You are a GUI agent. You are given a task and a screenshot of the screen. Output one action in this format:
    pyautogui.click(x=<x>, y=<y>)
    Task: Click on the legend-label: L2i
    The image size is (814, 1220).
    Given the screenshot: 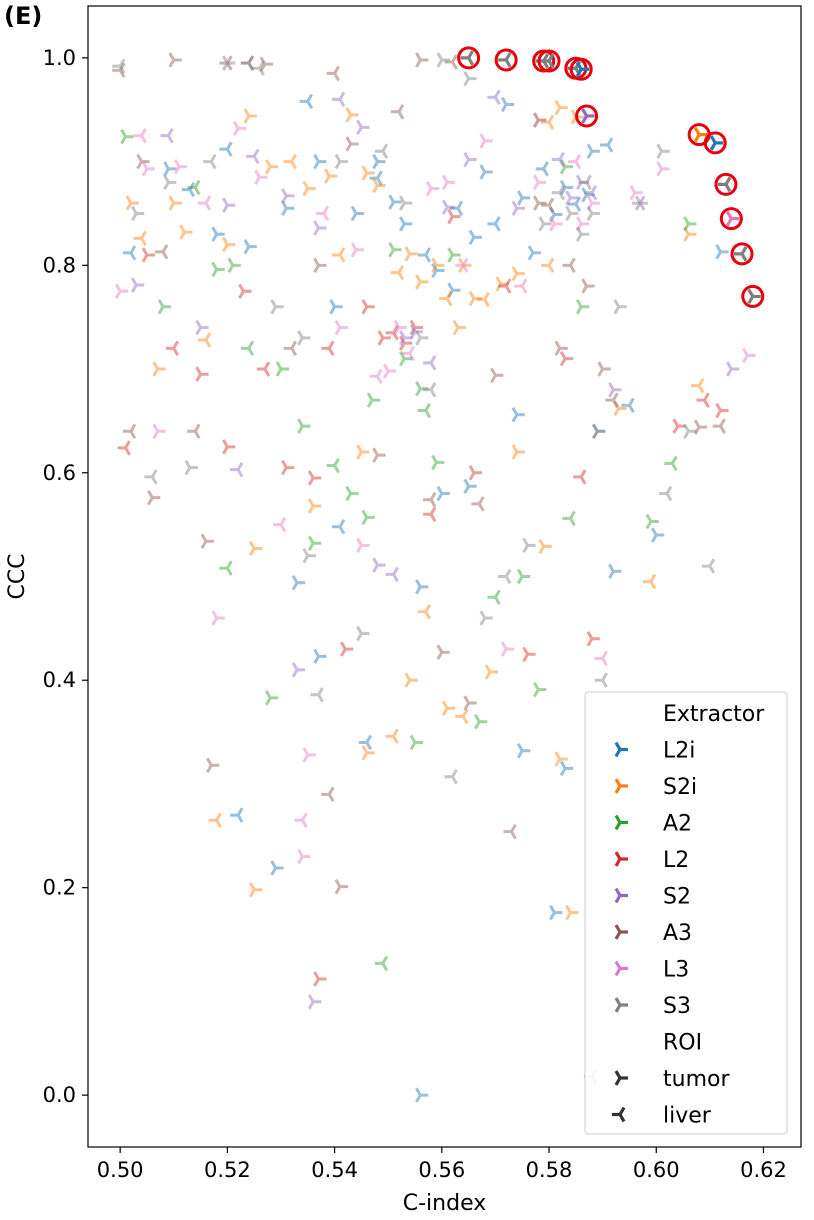 What is the action you would take?
    pyautogui.click(x=679, y=751)
    